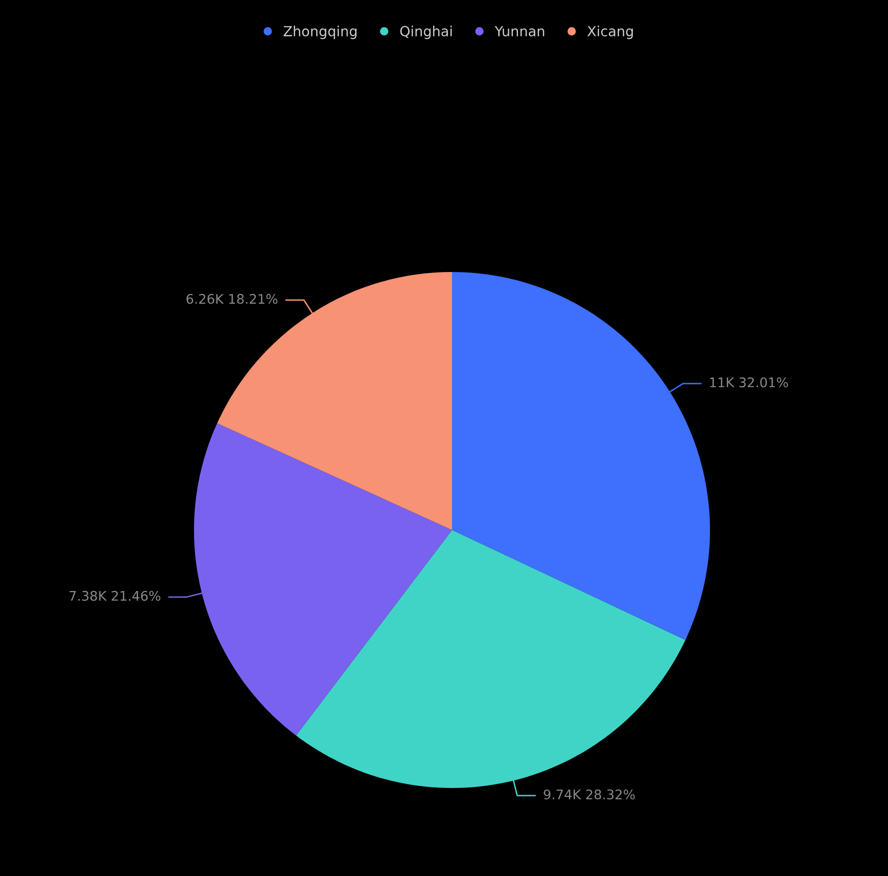 The width and height of the screenshot is (888, 876). What do you see at coordinates (232, 299) in the screenshot?
I see `data-label: 6.26K 18.21%` at bounding box center [232, 299].